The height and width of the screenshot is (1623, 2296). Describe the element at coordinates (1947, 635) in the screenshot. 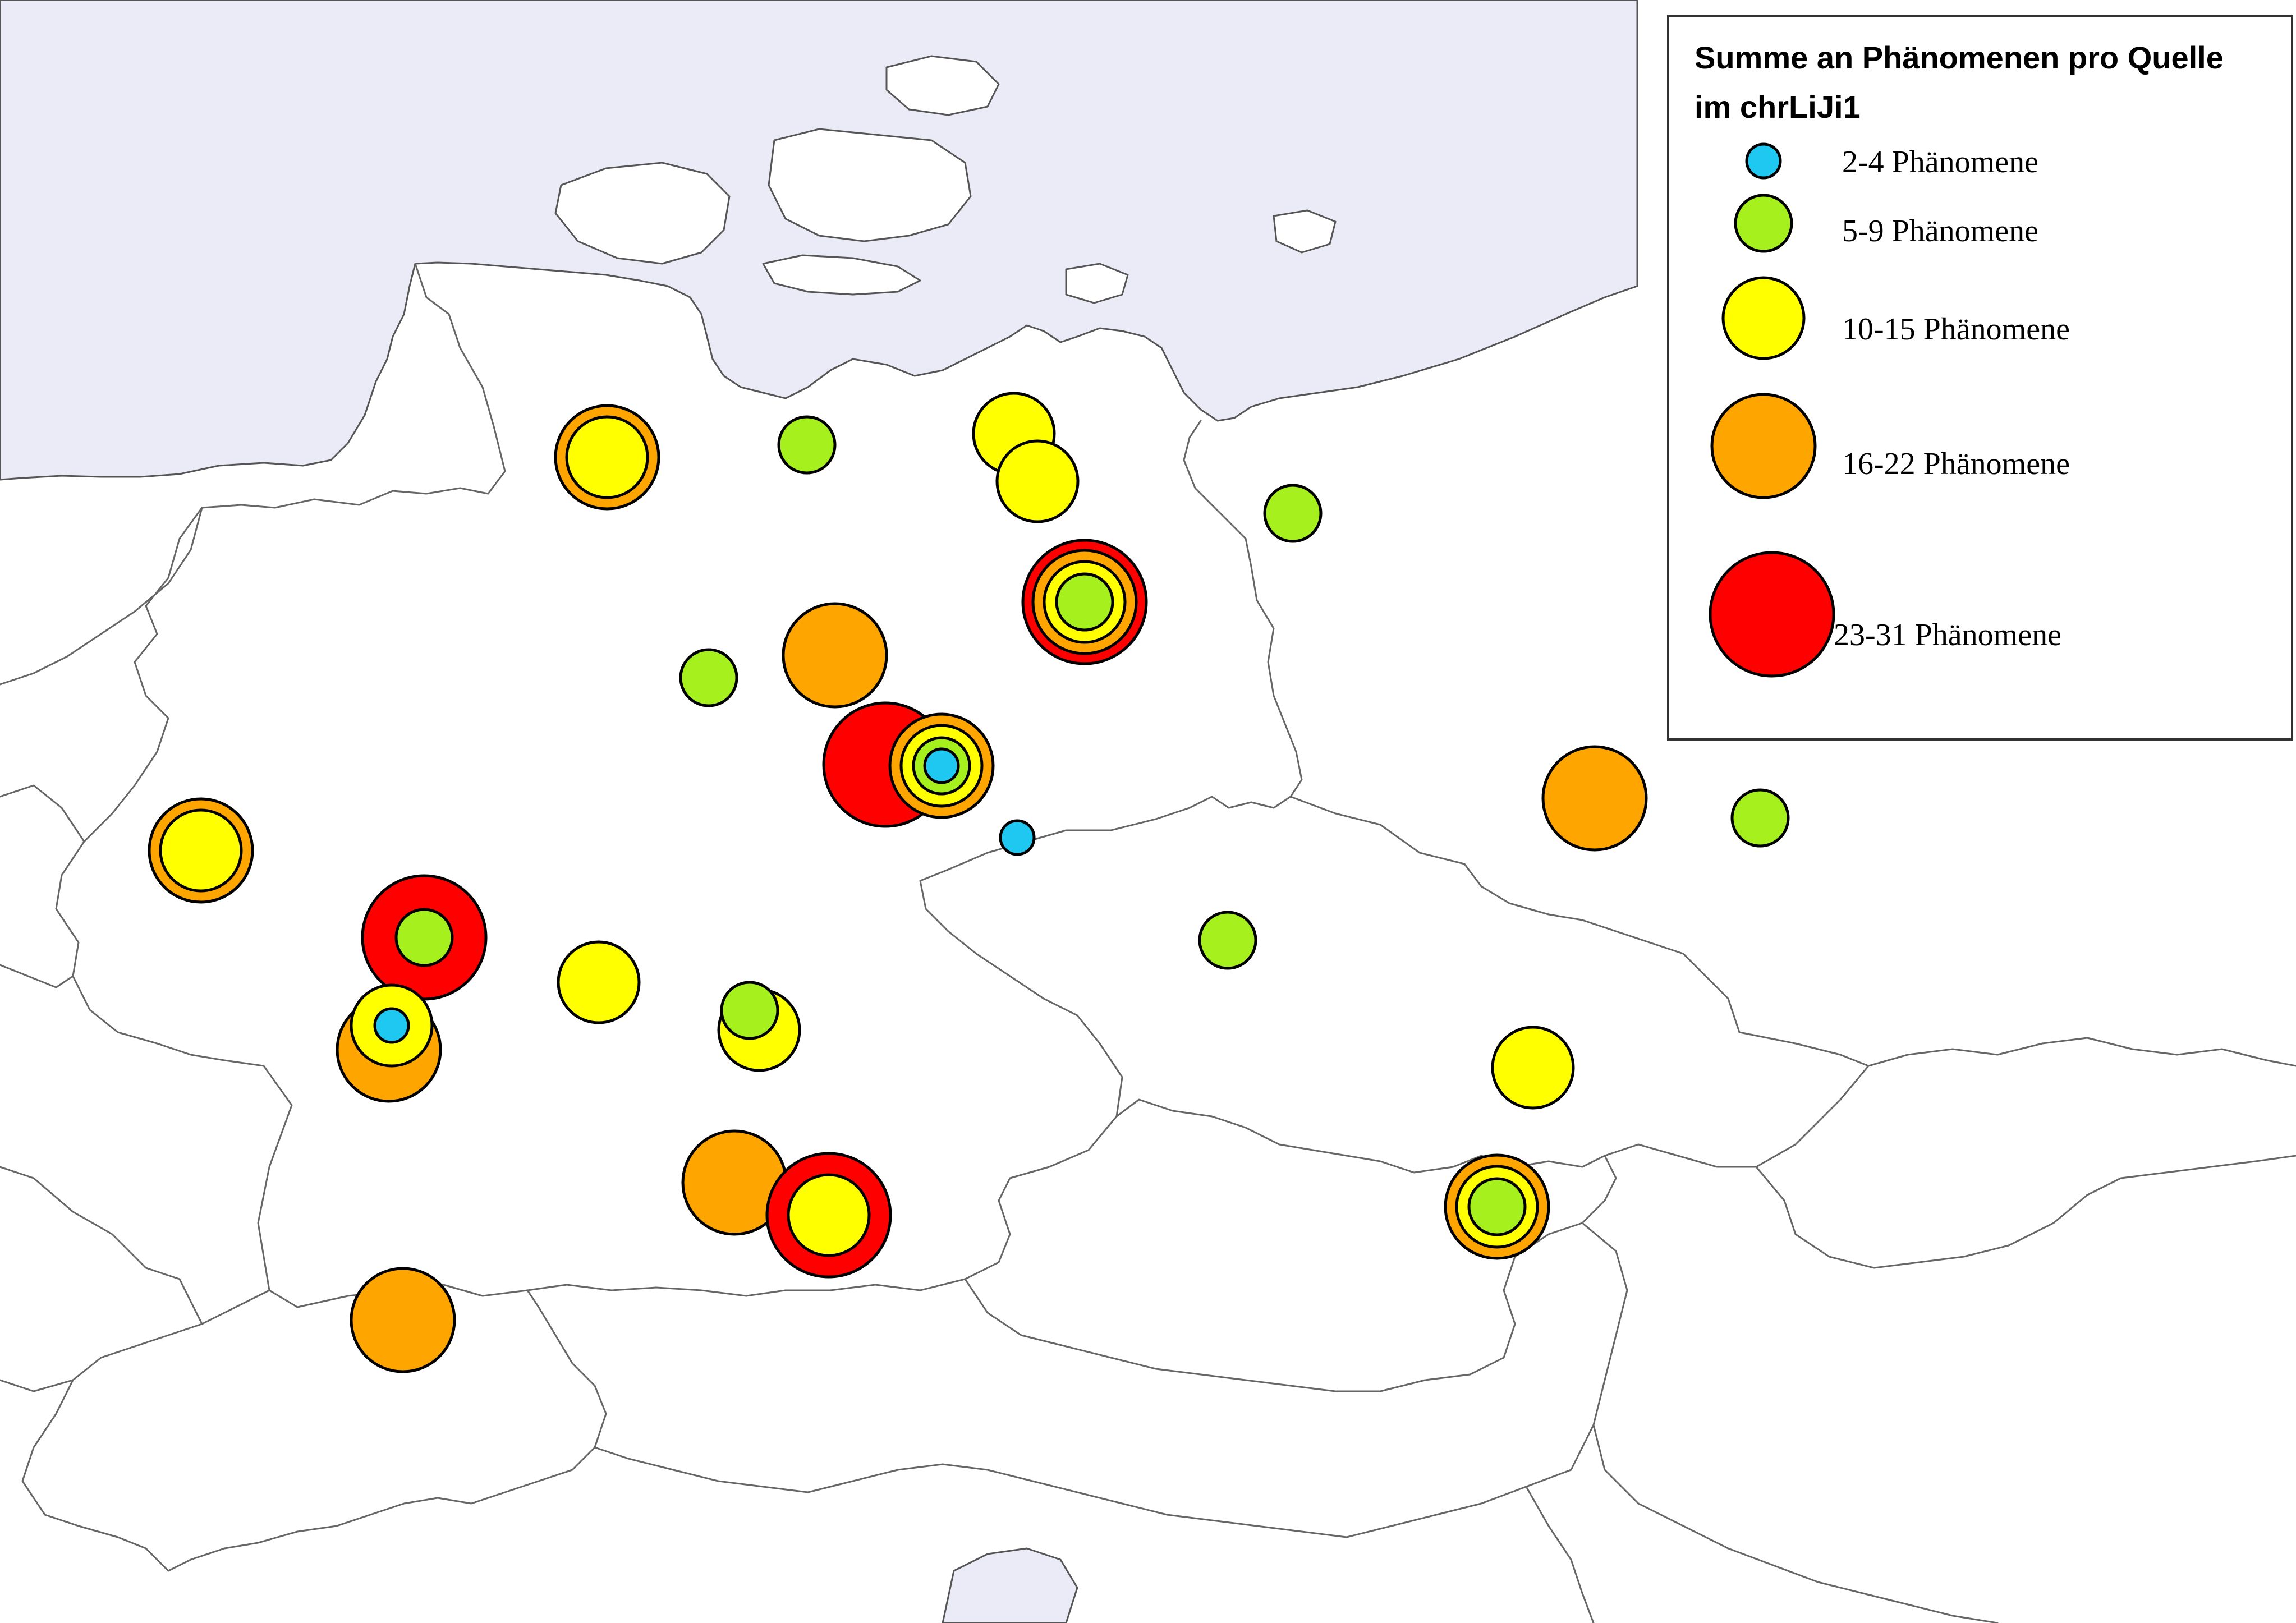

I see `legend-label: 23-31 Phänomene` at that location.